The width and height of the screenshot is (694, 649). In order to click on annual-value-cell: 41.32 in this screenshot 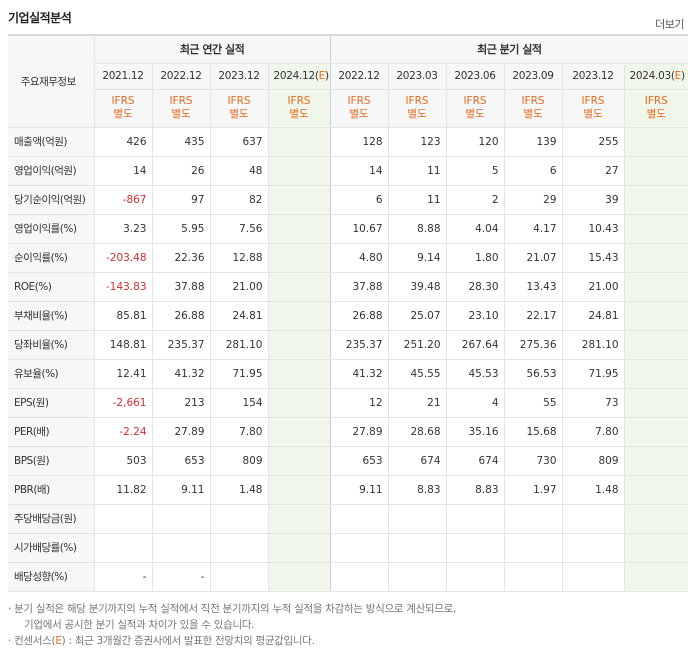, I will do `click(180, 374)`.